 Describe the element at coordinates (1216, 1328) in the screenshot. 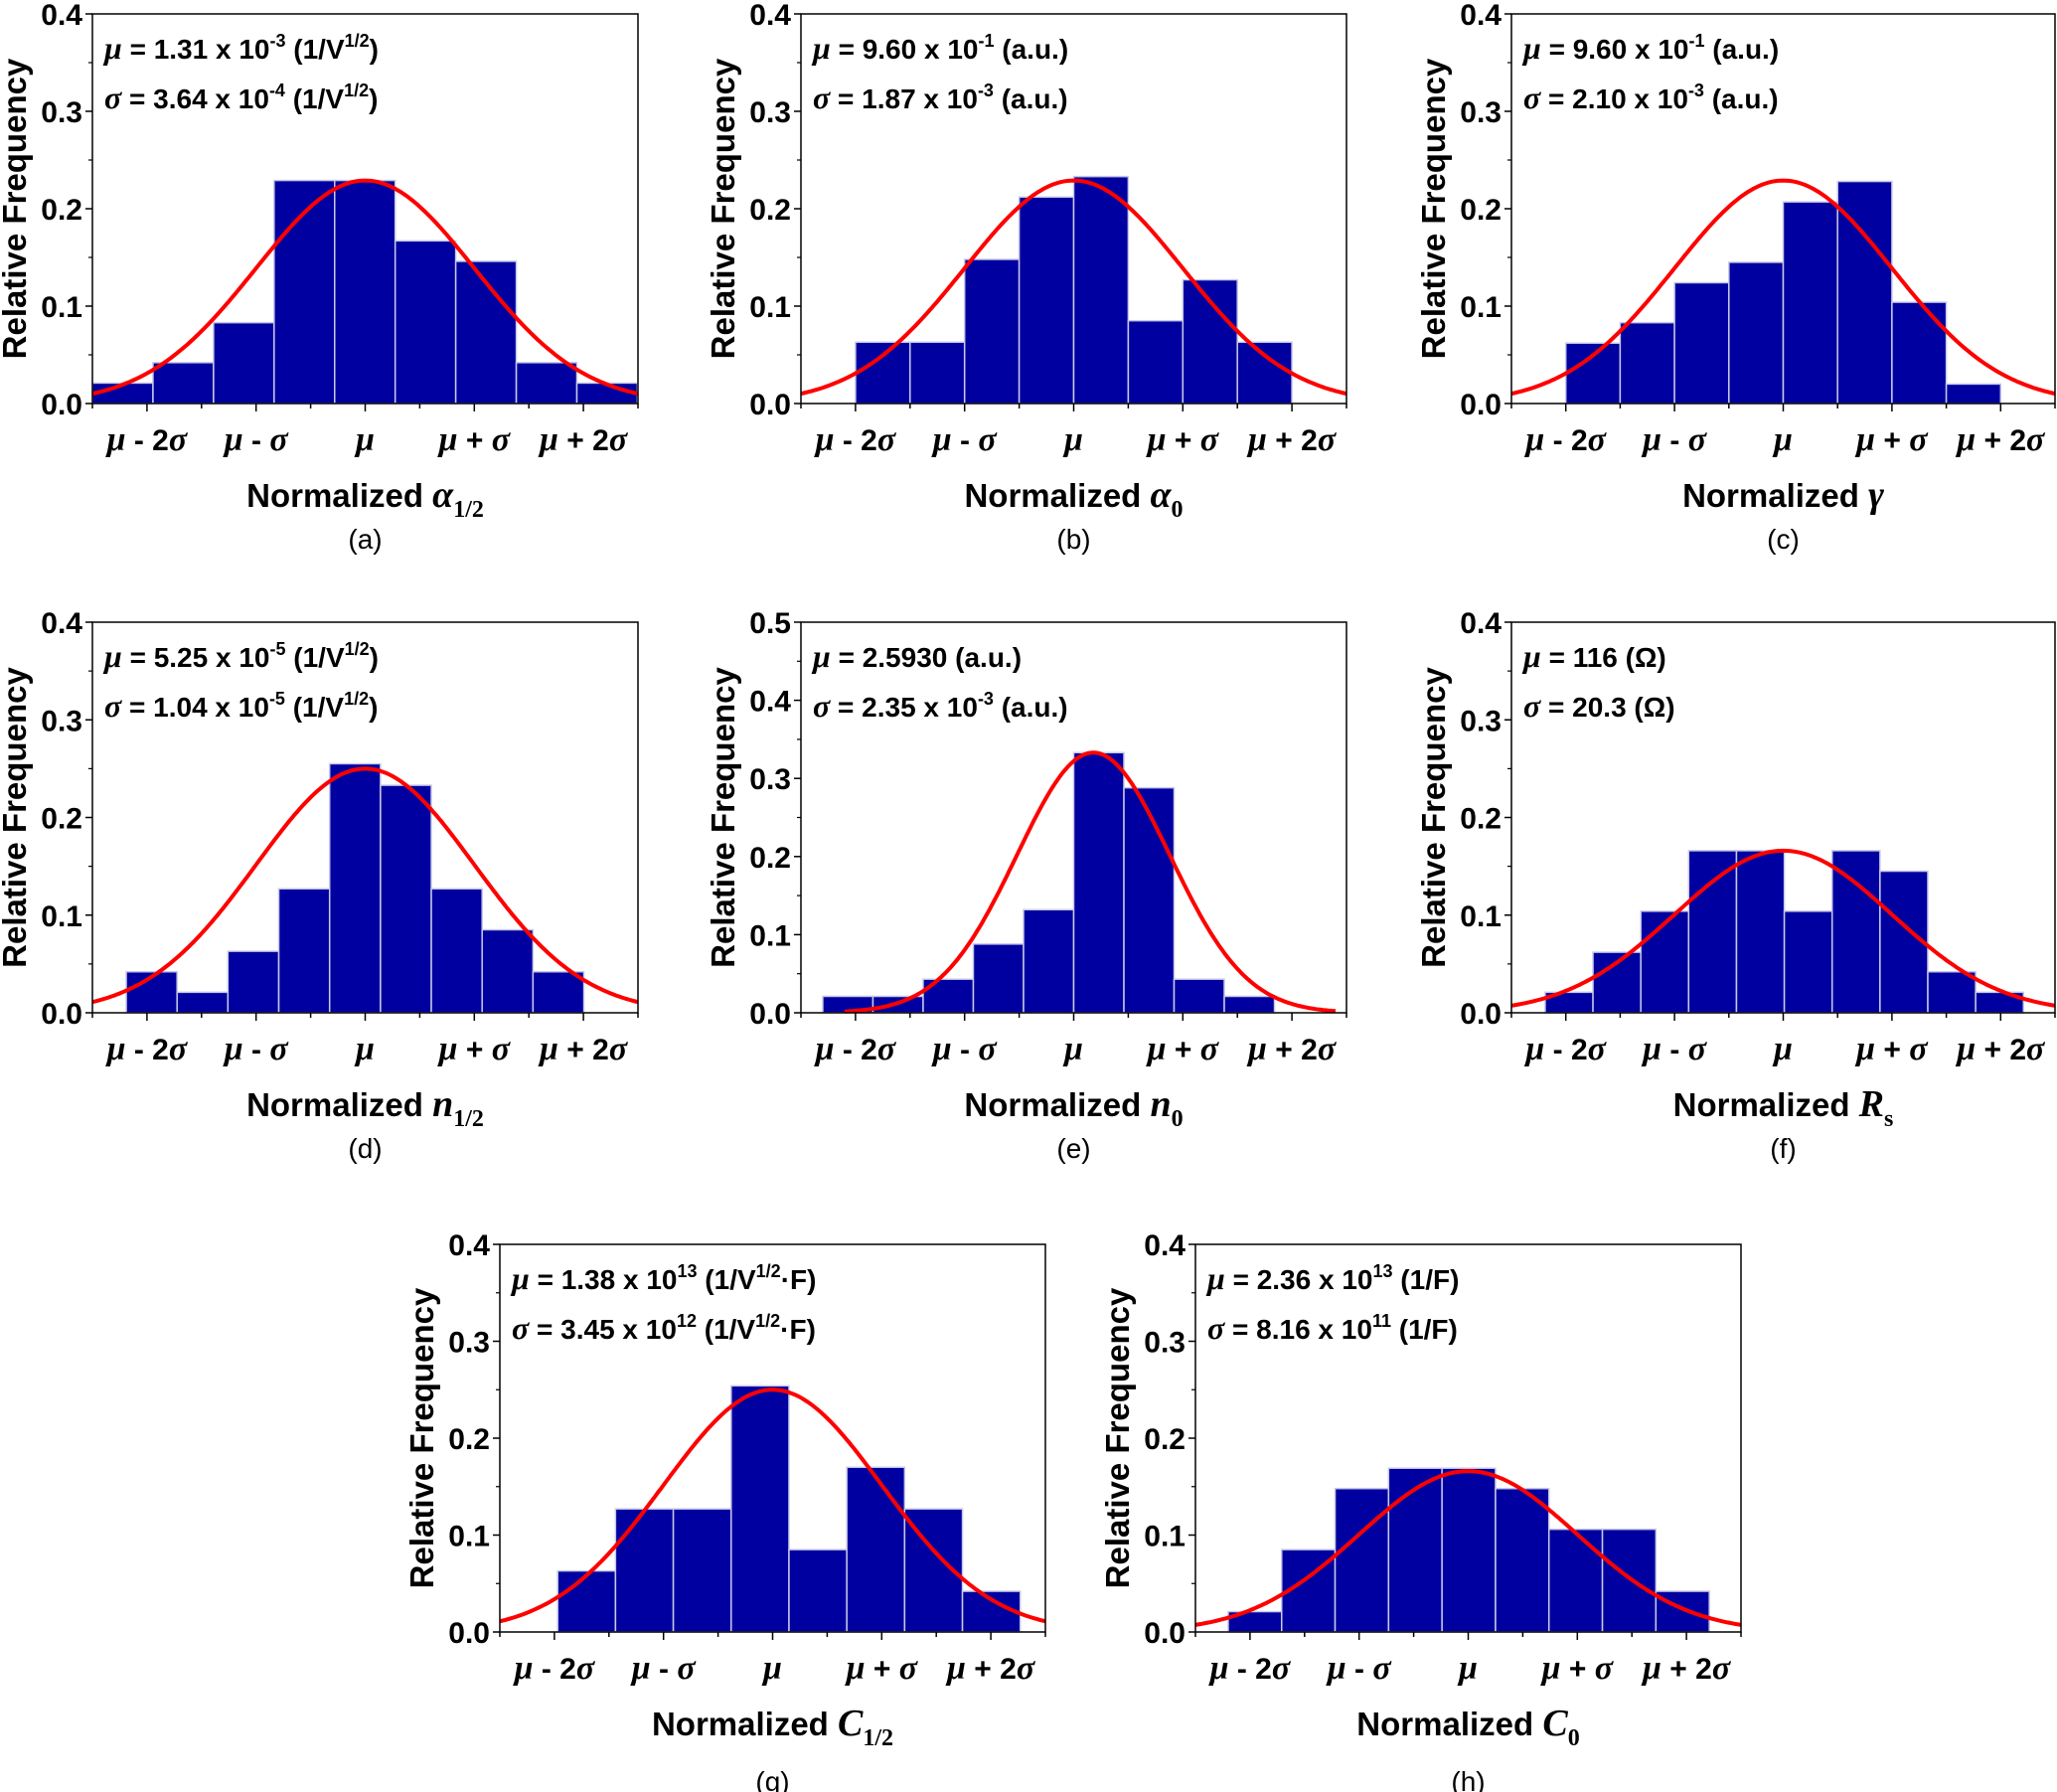

I see `sigma-stat-symbol: σ` at that location.